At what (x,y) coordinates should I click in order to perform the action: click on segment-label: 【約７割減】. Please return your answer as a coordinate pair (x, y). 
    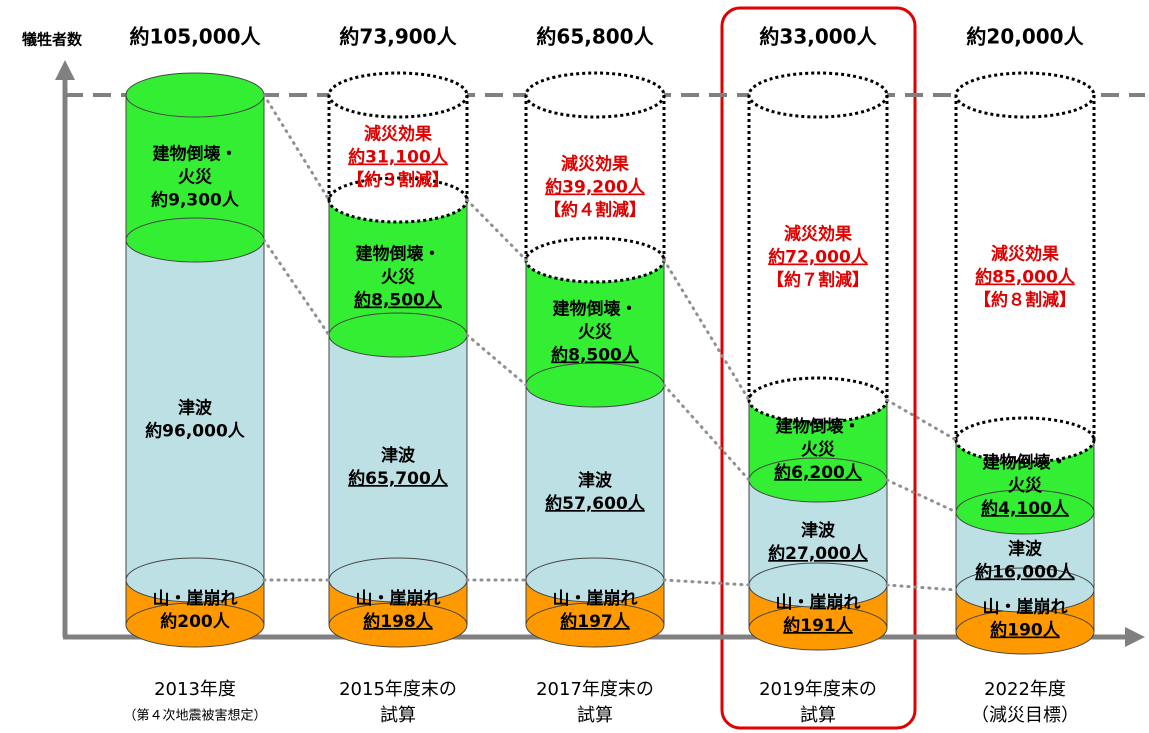
    Looking at the image, I should click on (818, 280).